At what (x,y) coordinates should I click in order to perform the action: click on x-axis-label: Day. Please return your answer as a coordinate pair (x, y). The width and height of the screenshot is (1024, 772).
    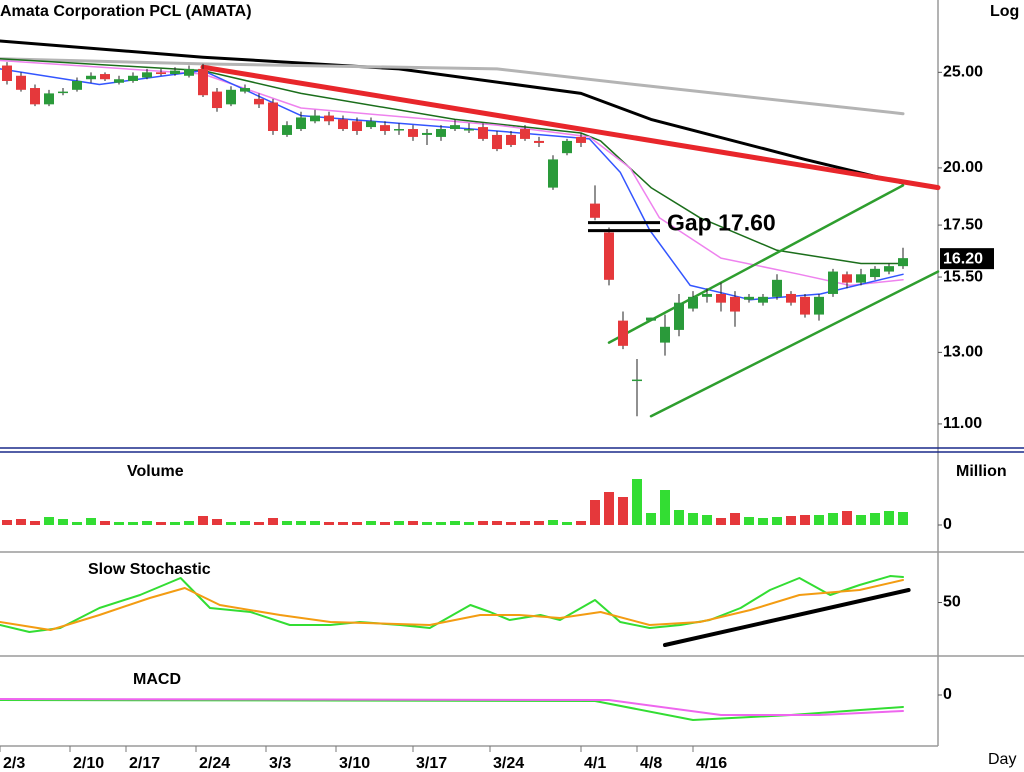
    Looking at the image, I should click on (1002, 759).